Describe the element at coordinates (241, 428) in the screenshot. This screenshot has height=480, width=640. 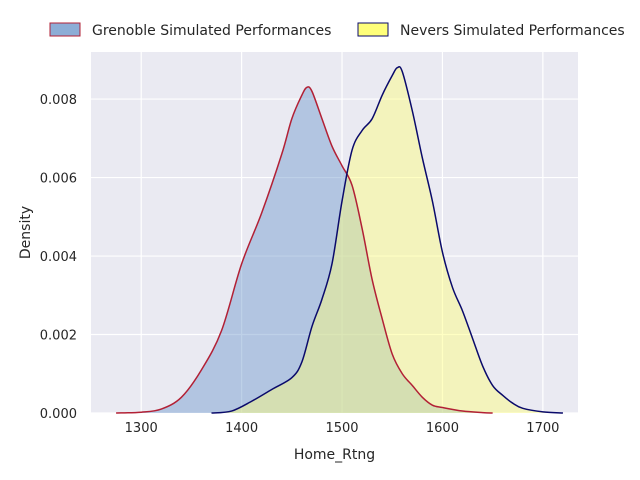
I see `x-tick-label: 1400` at that location.